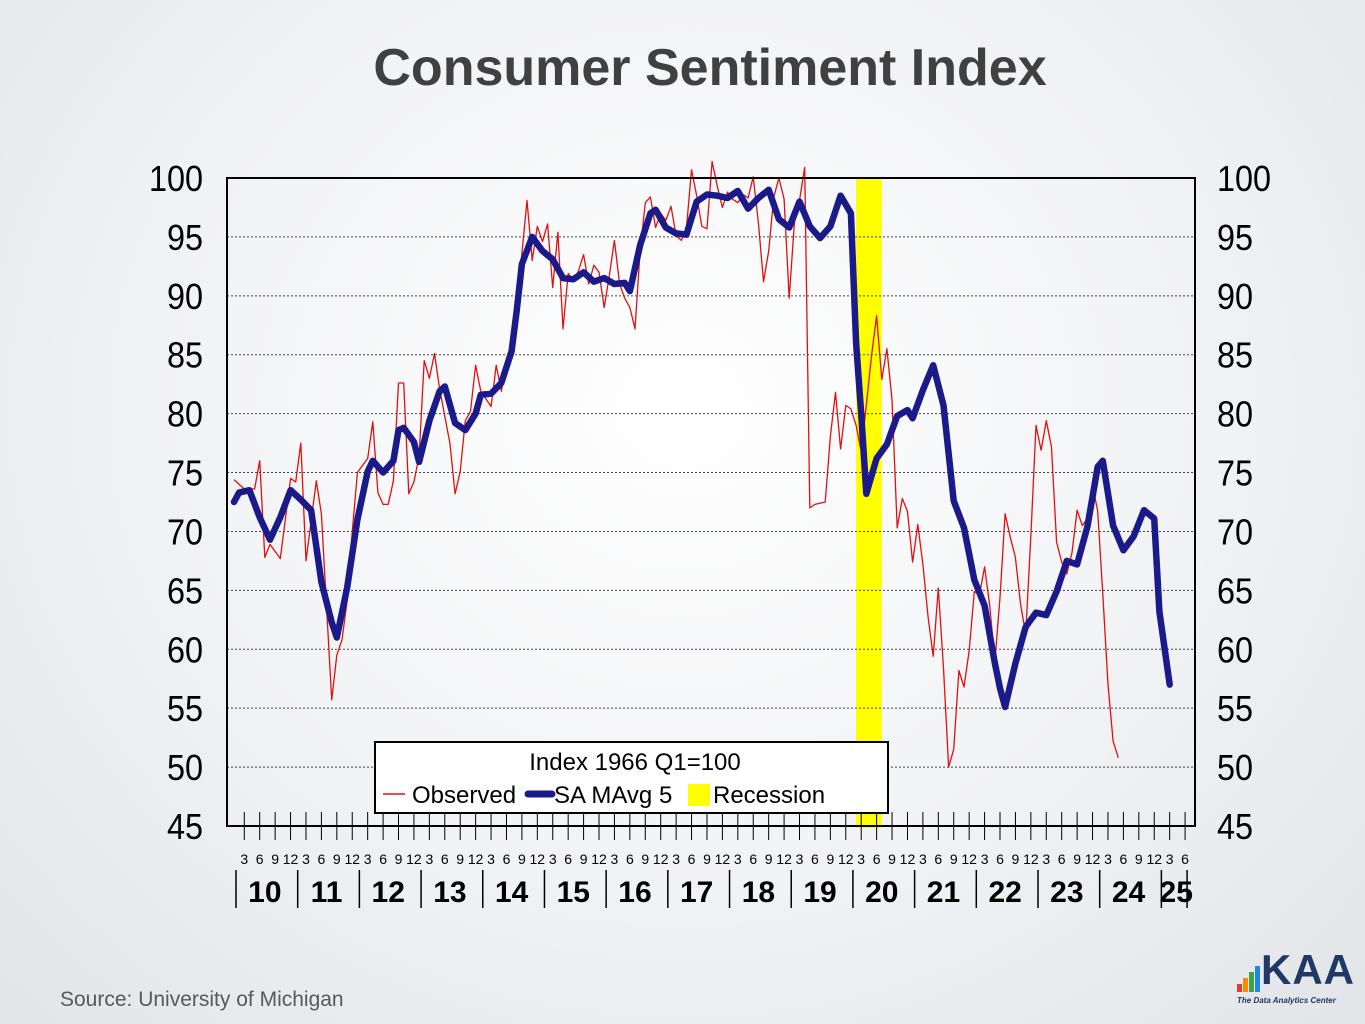  Describe the element at coordinates (881, 892) in the screenshot. I see `x-year-label: 20` at that location.